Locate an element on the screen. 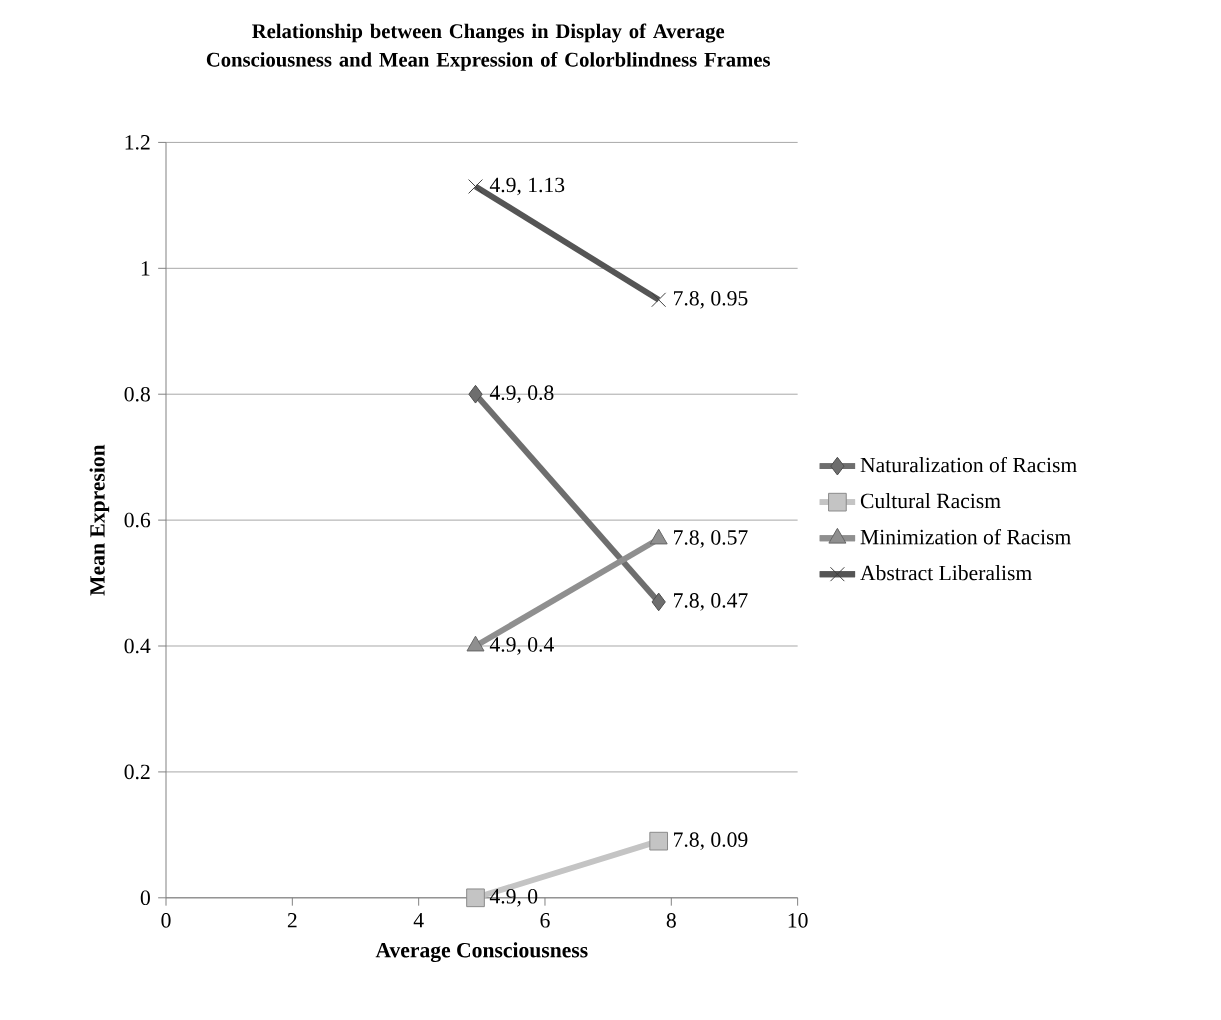 This screenshot has width=1221, height=1020. x-tick-label: 4 is located at coordinates (418, 920).